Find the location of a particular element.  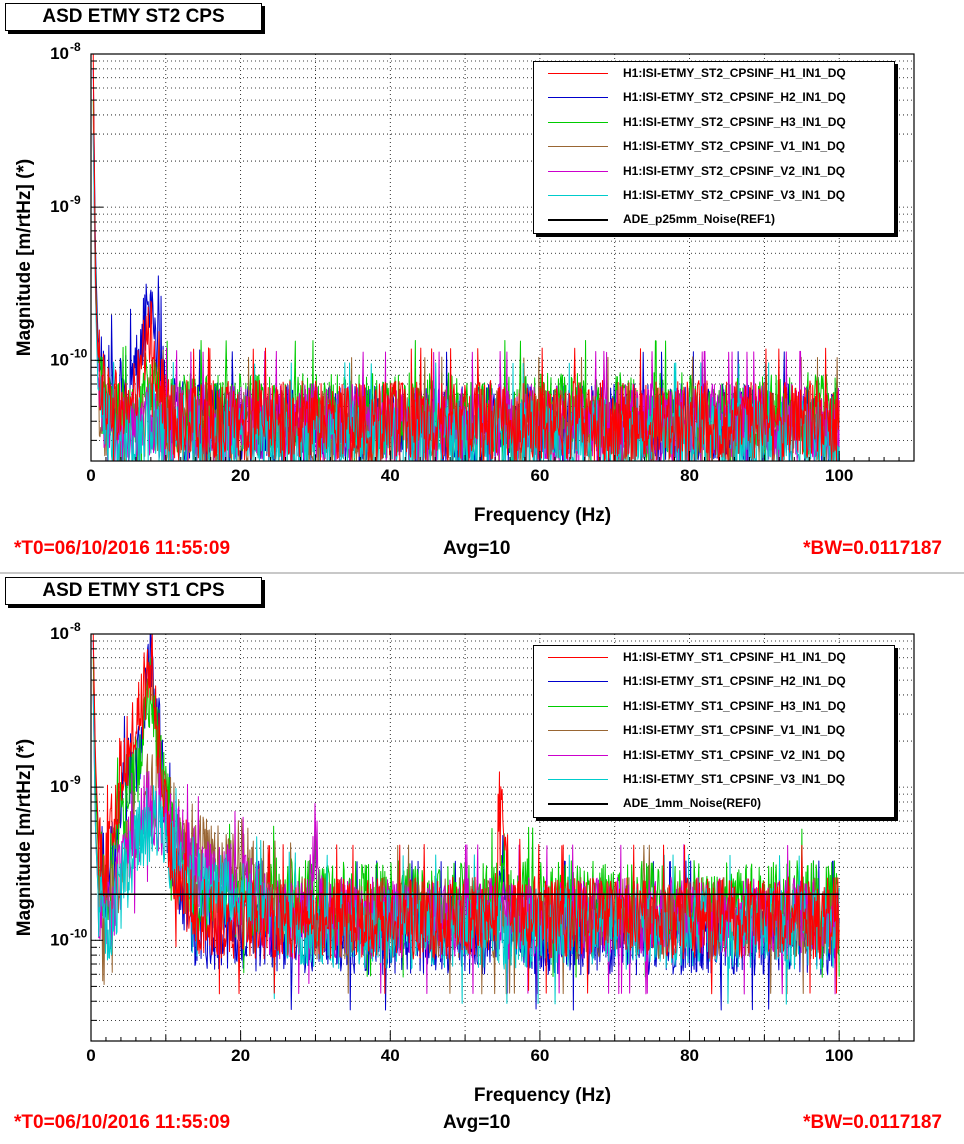

legend-label: ADE_1mm_Noise(REF0) is located at coordinates (692, 803).